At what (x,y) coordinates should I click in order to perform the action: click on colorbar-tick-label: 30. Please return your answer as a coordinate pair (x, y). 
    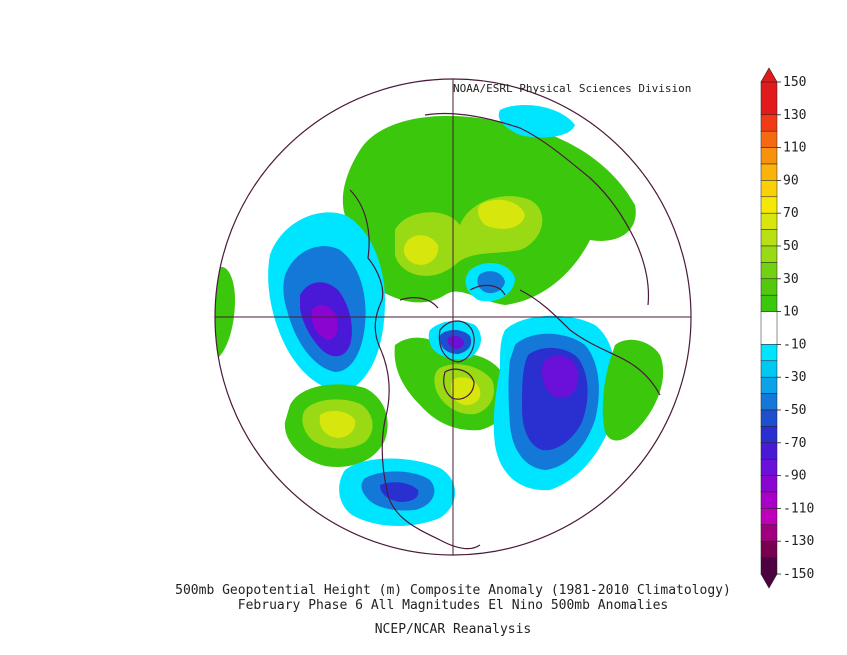
    Looking at the image, I should click on (791, 279).